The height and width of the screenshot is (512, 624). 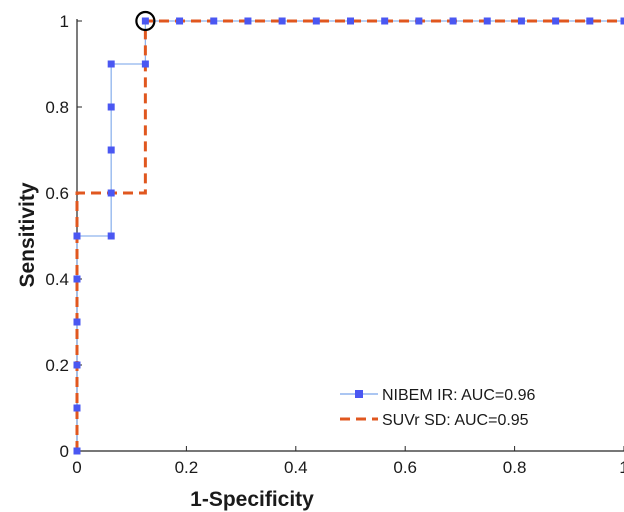 I want to click on legend-label-nibem: NIBEM IR: AUC=0.96, so click(x=458, y=395).